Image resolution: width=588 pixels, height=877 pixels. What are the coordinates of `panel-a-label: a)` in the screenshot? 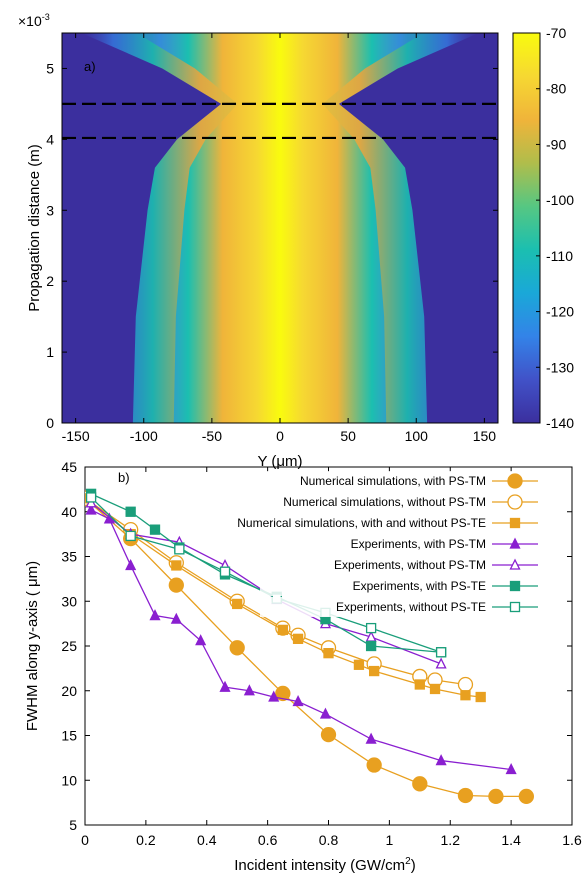 It's located at (90, 66).